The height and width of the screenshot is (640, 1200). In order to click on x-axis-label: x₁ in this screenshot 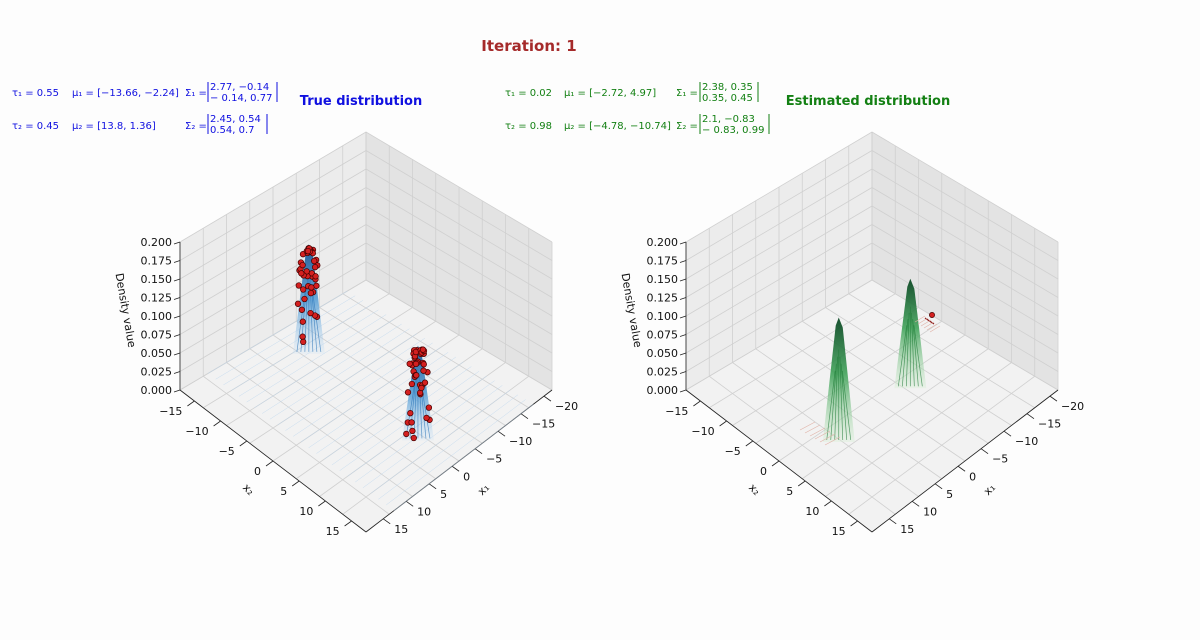, I will do `click(483, 489)`.